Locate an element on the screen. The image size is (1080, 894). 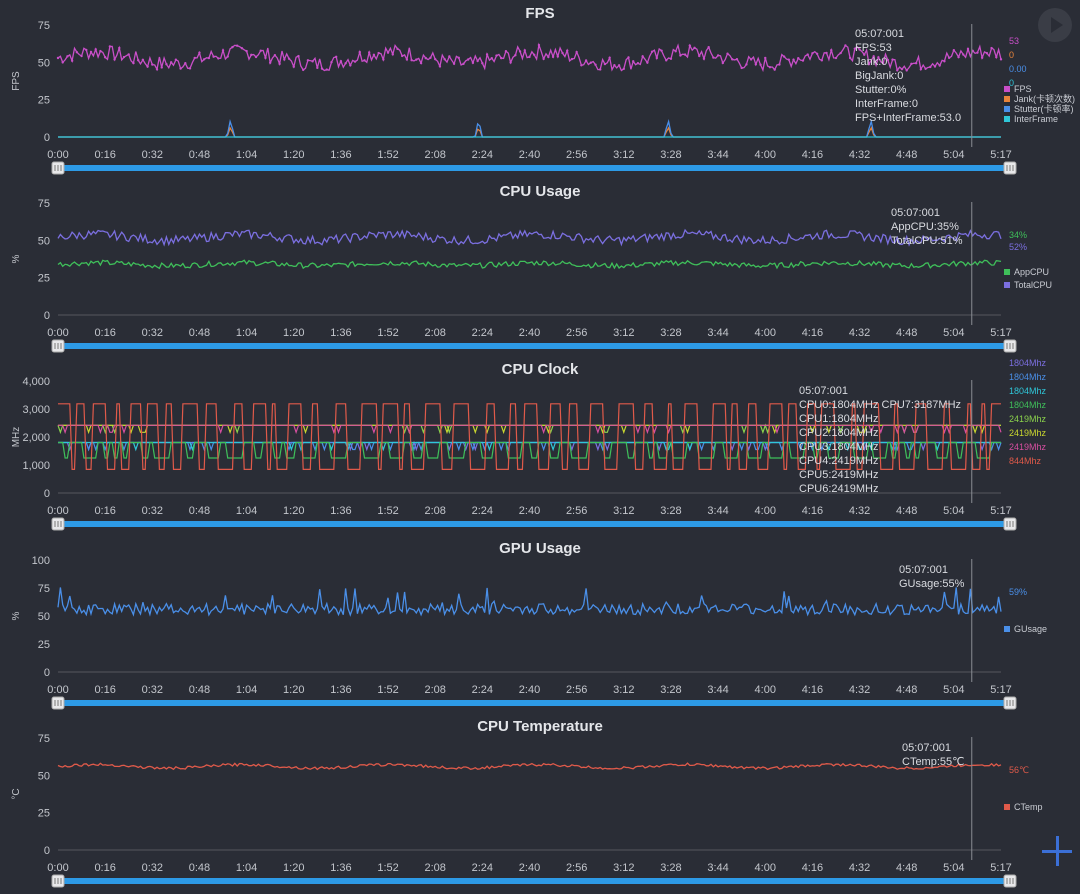
series-line is located at coordinates (529, 766).